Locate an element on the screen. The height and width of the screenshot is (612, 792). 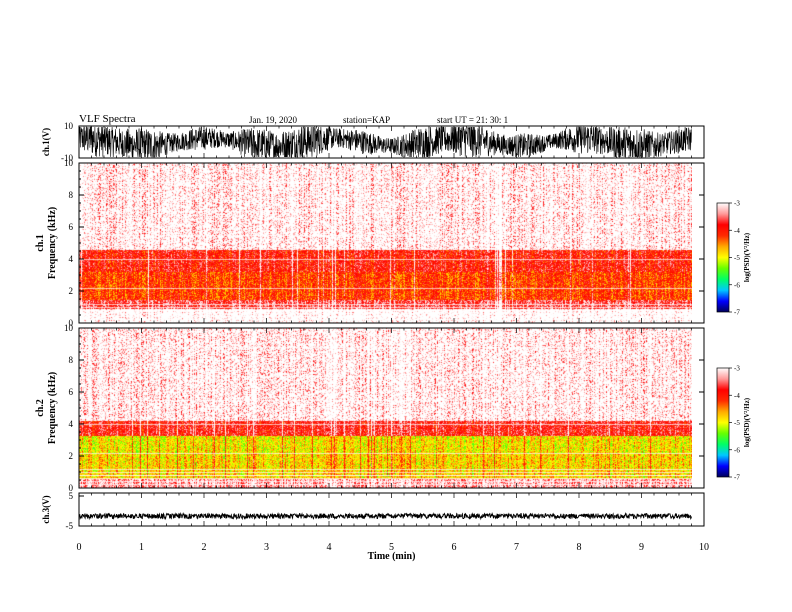
ch2-ylabel: ch.2 Frequency (kHz) is located at coordinates (46, 408).